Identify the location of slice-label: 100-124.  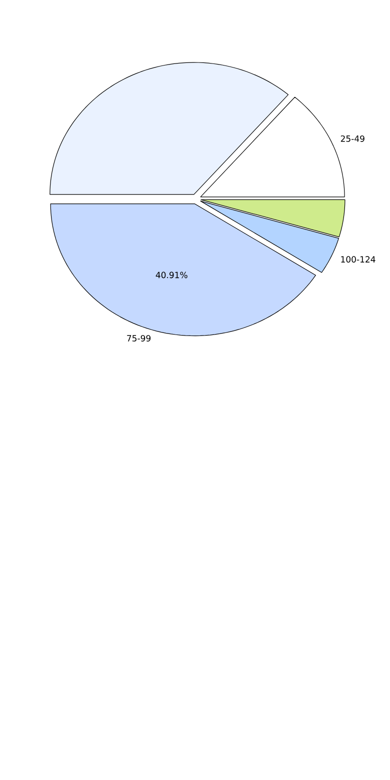
(358, 259).